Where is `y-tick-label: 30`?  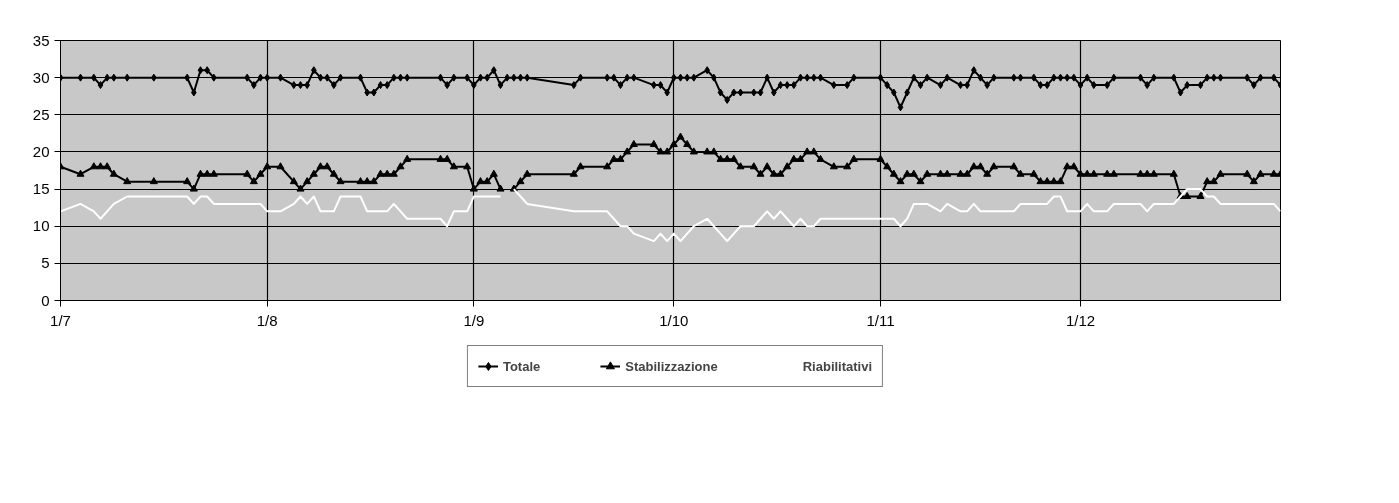 y-tick-label: 30 is located at coordinates (41, 77).